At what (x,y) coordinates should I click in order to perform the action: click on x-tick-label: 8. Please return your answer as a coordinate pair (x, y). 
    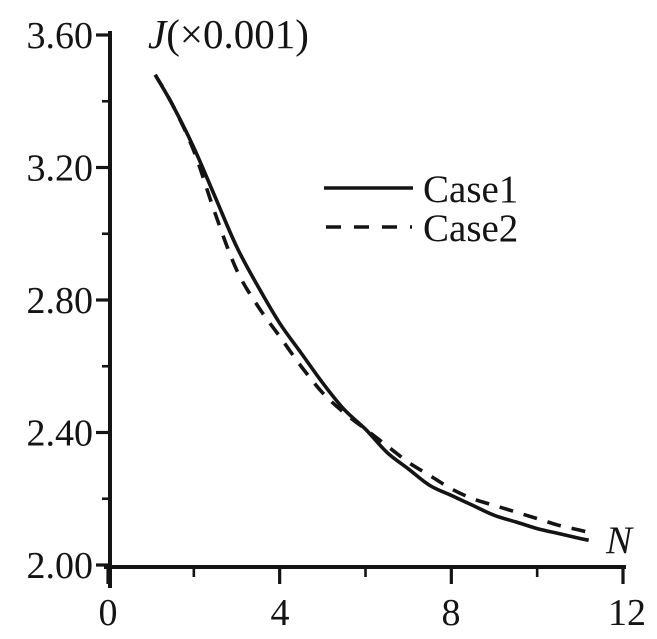
    Looking at the image, I should click on (451, 613).